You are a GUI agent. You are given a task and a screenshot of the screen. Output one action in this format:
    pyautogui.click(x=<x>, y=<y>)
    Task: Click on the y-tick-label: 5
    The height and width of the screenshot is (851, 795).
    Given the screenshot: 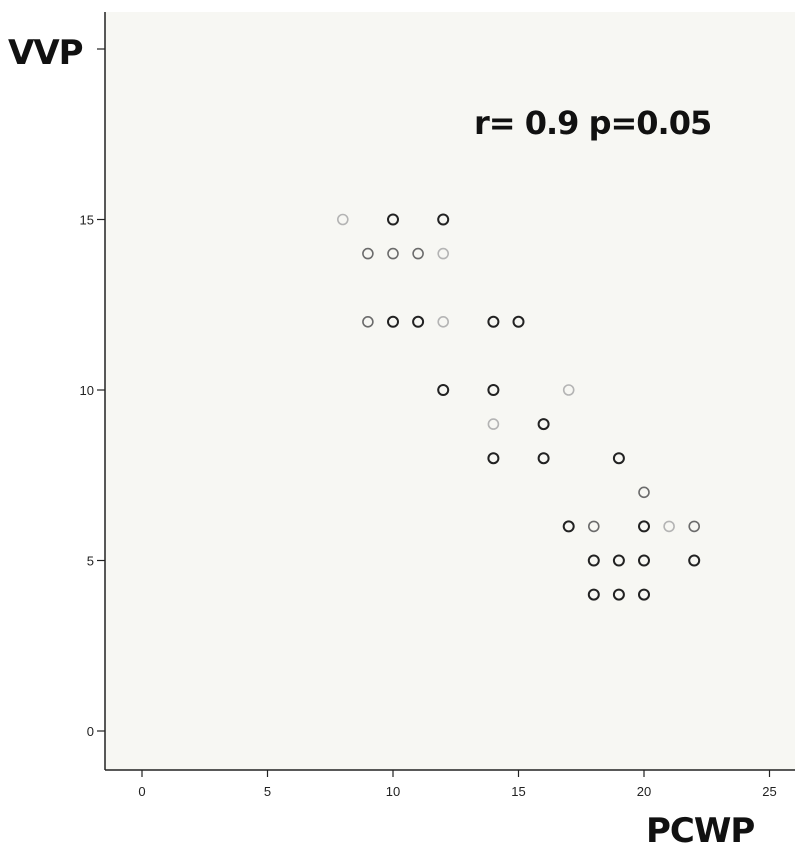 What is the action you would take?
    pyautogui.click(x=90, y=561)
    